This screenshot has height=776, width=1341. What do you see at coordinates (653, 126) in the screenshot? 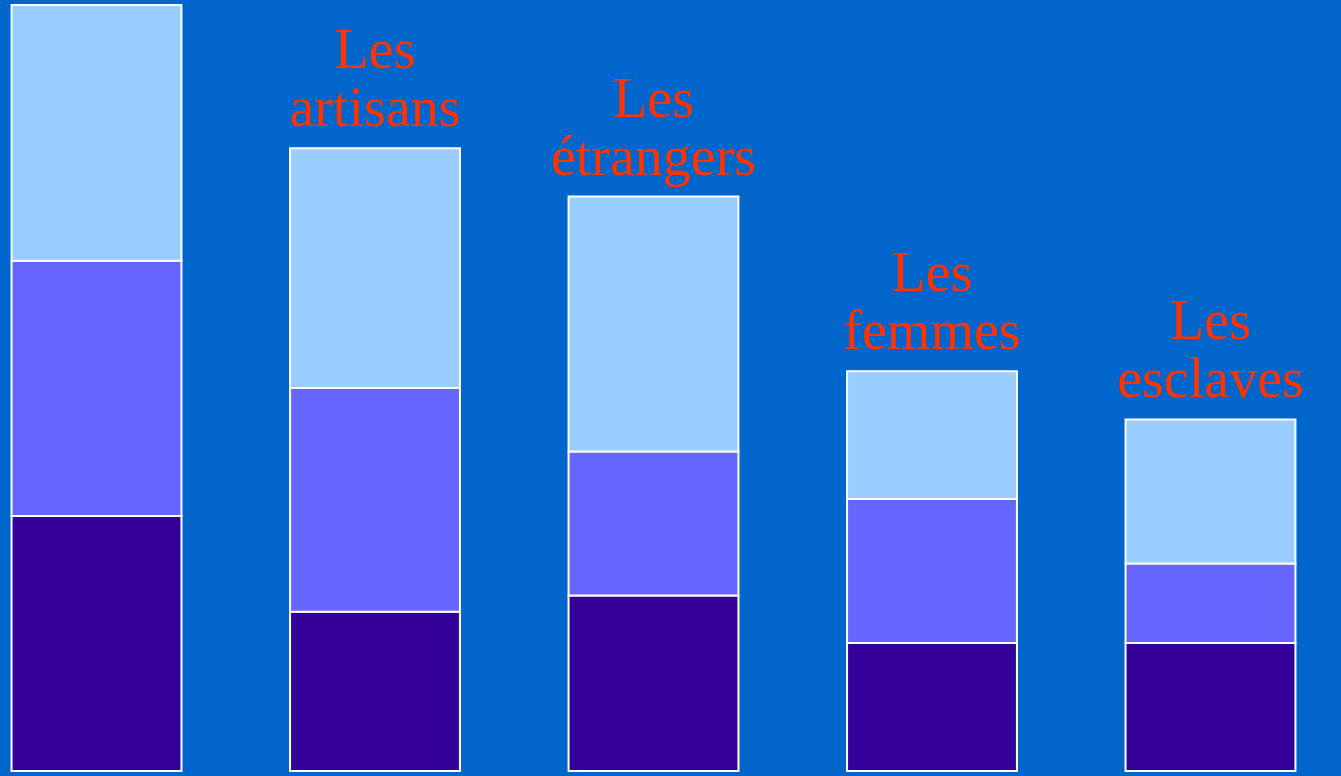
I see `x-tick-label: Les étrangers` at bounding box center [653, 126].